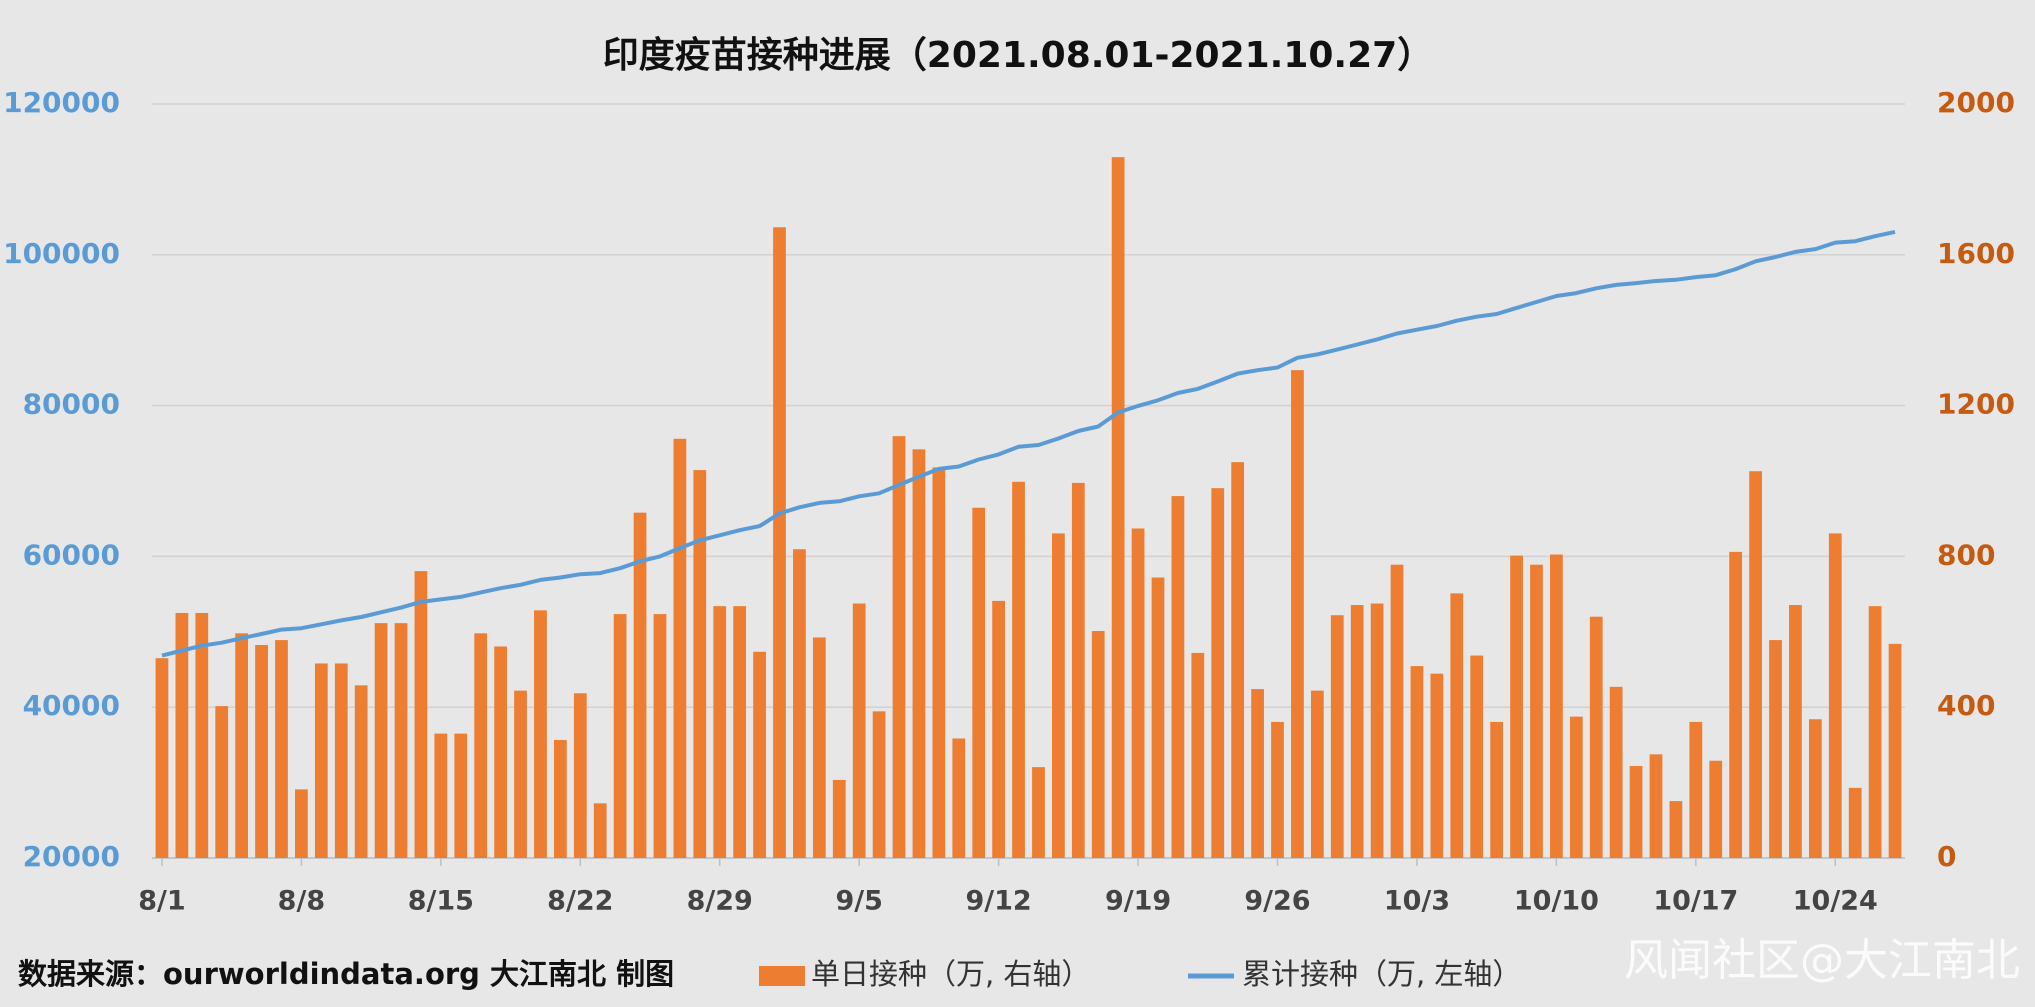 The width and height of the screenshot is (2035, 1007). Describe the element at coordinates (1417, 901) in the screenshot. I see `x-tick-label: 10/3` at that location.